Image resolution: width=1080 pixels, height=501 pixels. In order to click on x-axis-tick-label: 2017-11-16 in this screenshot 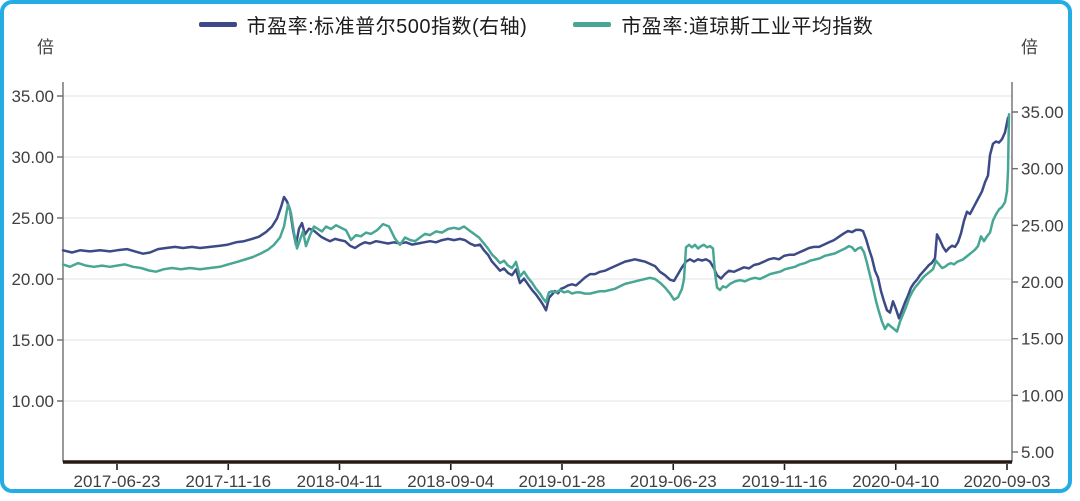, I will do `click(228, 481)`.